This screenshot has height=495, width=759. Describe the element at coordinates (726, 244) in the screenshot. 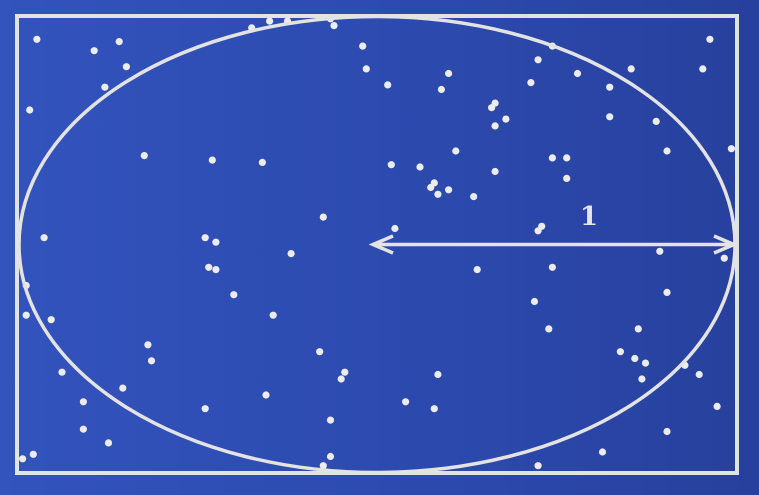

I see `radius-arrowhead-right` at that location.